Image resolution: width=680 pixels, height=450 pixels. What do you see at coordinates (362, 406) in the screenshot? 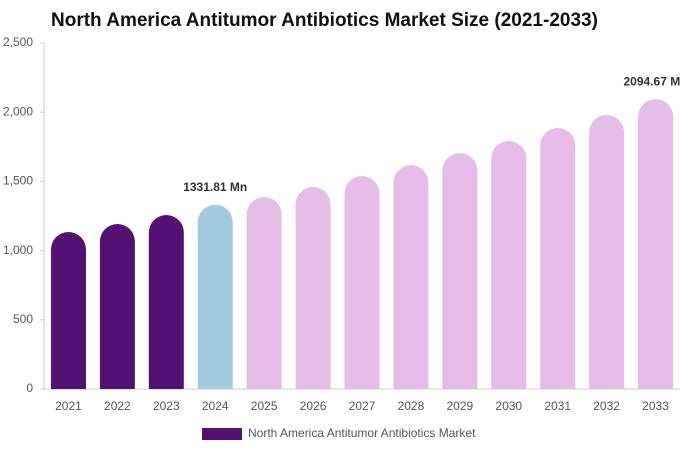
I see `x-tick-label: 2027` at bounding box center [362, 406].